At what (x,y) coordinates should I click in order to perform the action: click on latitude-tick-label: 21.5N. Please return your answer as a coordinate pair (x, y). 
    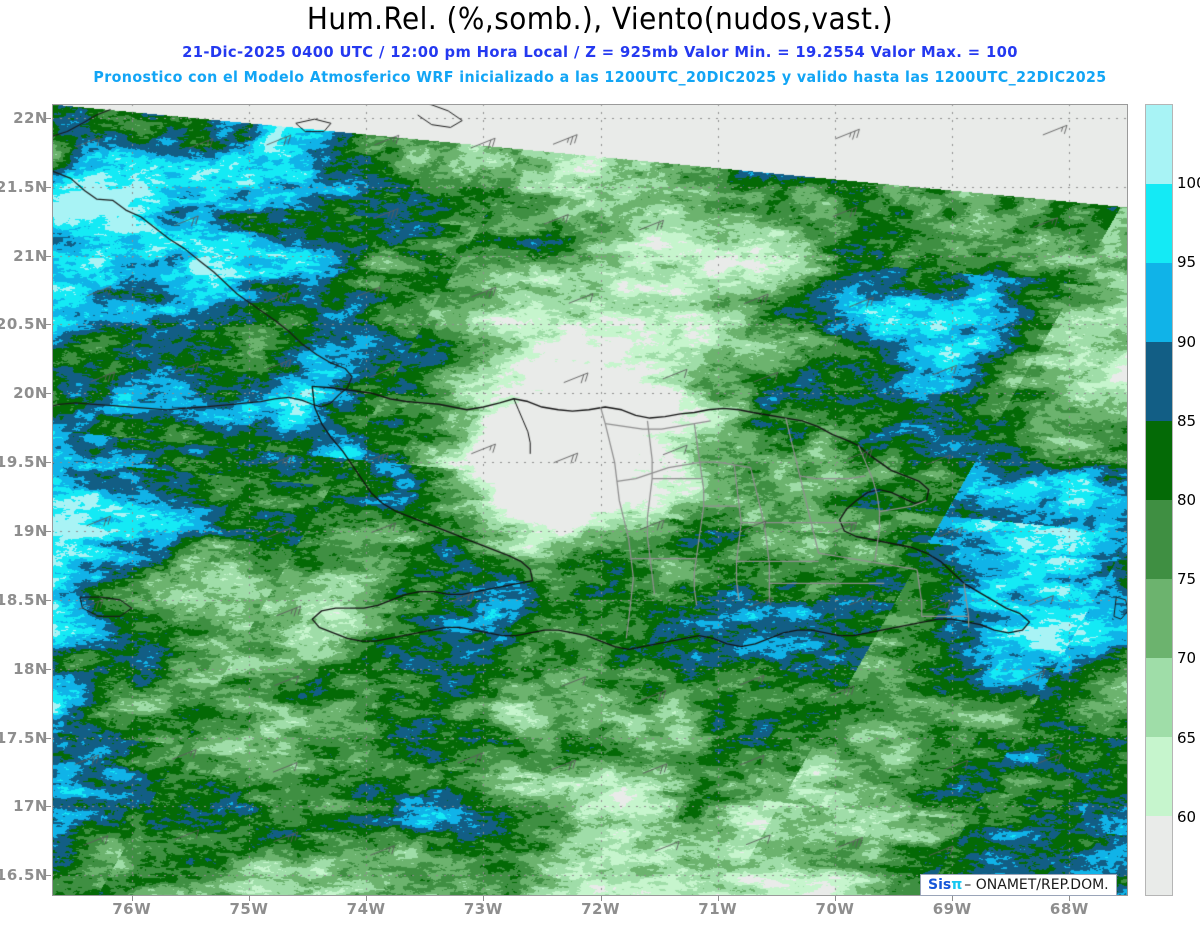
    Looking at the image, I should click on (24, 186).